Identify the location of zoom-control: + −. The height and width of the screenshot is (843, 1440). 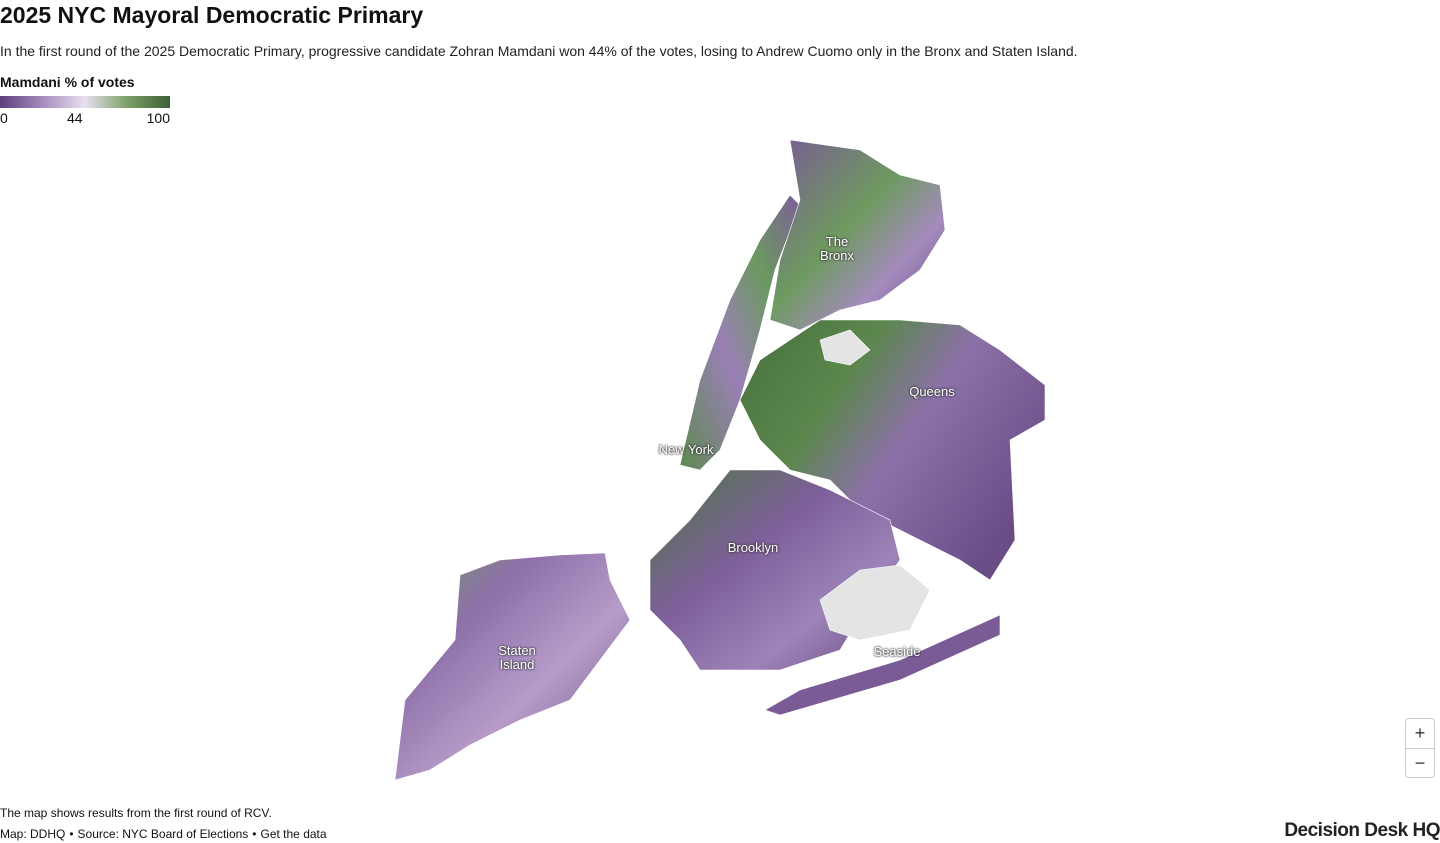
(1420, 748).